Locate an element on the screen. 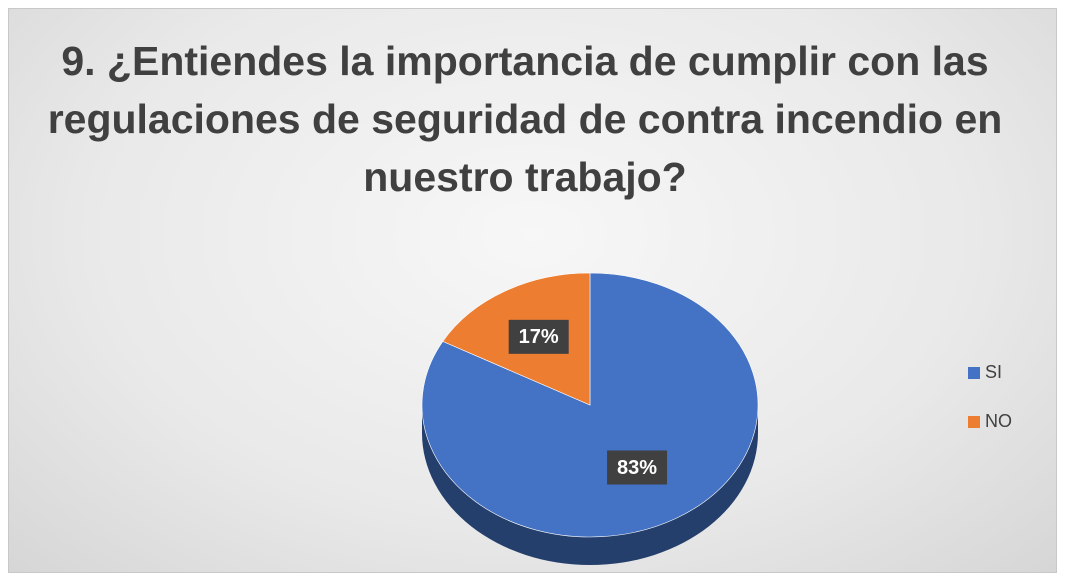  pie-slice is located at coordinates (590, 405).